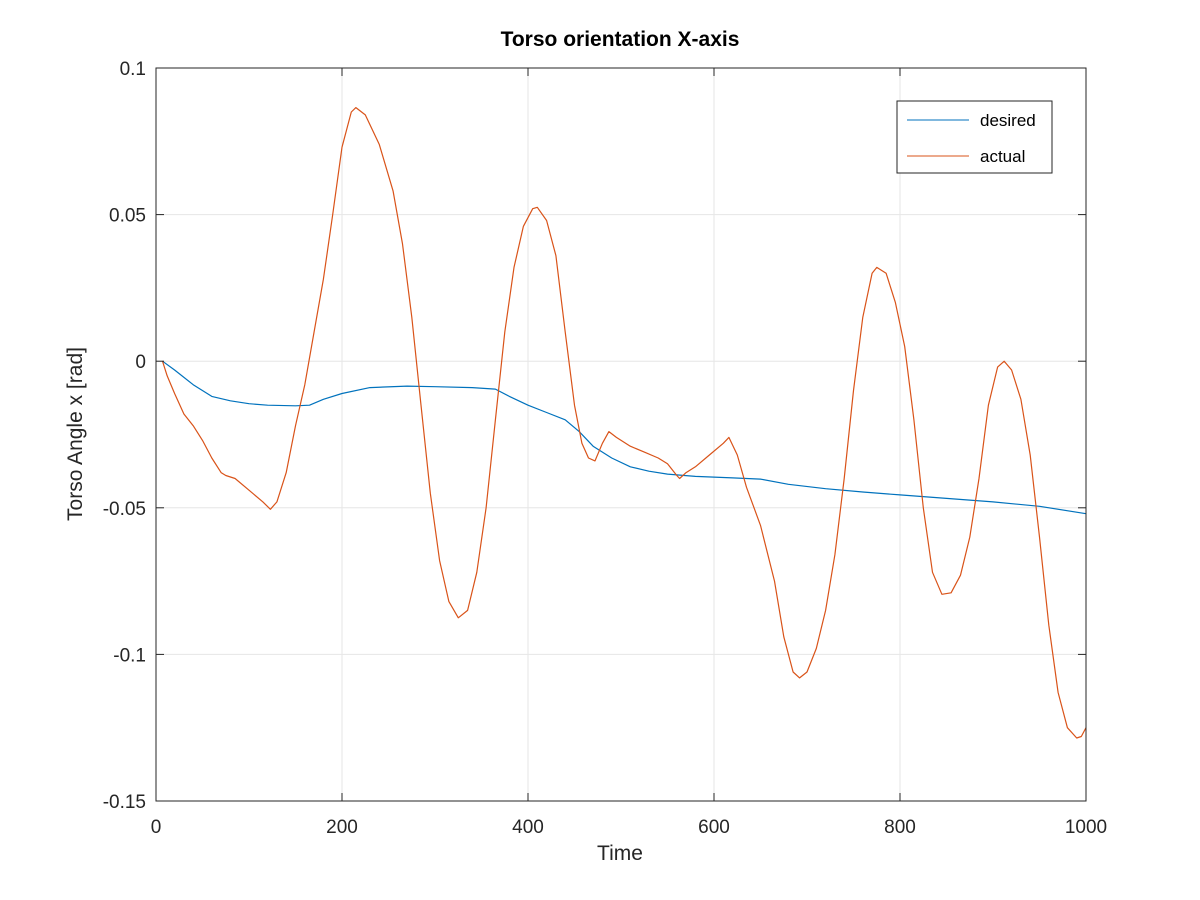  I want to click on y-tick-label: -0.1, so click(129, 655).